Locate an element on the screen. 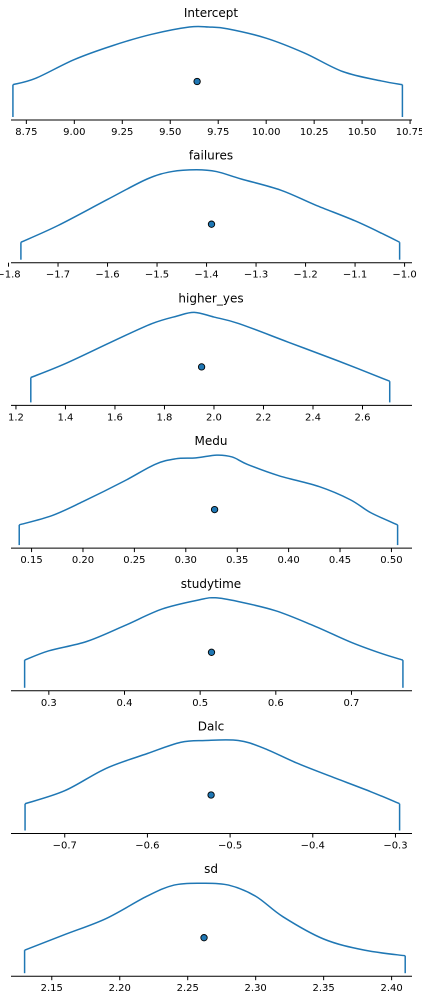 The height and width of the screenshot is (1000, 422). panel-dalc: Dalc −0.7 −0.6 −0.5 −0.4 −0.3 is located at coordinates (211, 786).